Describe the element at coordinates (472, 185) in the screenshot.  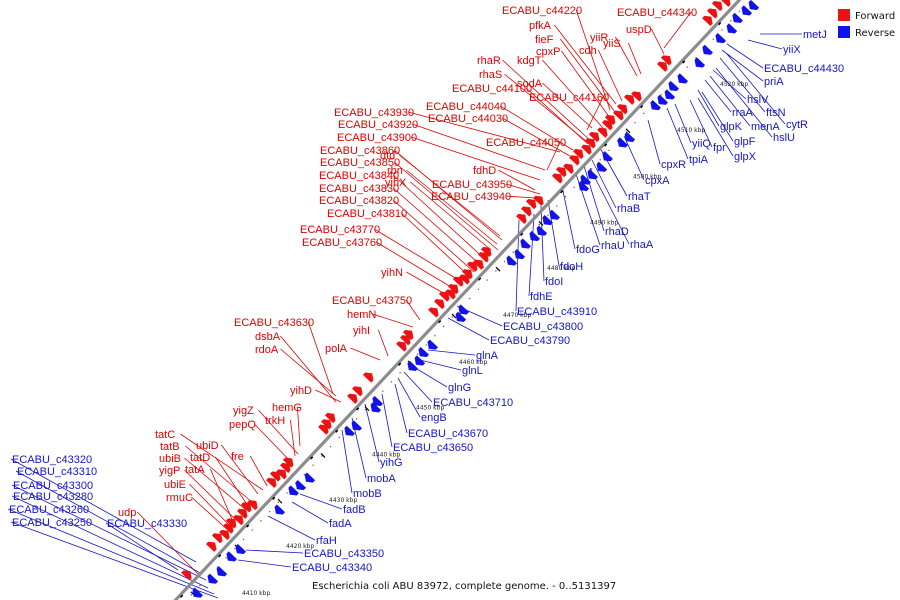
I see `gene-label-ecabu-c43950: ECABU_c43950` at that location.